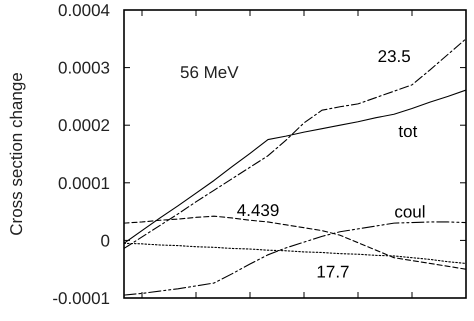 This screenshot has height=321, width=474. What do you see at coordinates (84, 68) in the screenshot?
I see `y-tick-label: 0.0003` at bounding box center [84, 68].